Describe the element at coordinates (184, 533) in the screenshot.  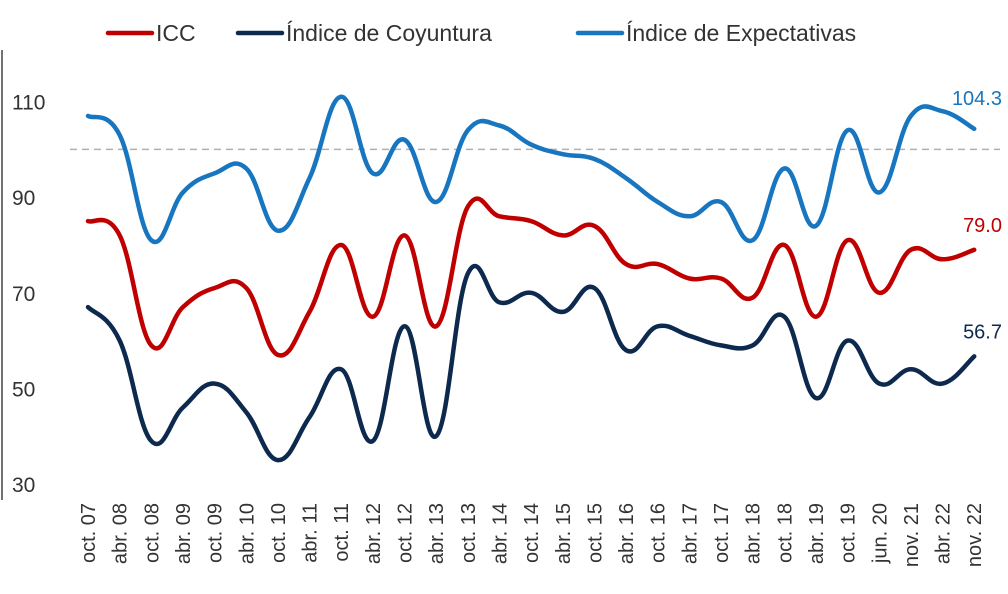
I see `x-tick-label: abr. 09` at that location.